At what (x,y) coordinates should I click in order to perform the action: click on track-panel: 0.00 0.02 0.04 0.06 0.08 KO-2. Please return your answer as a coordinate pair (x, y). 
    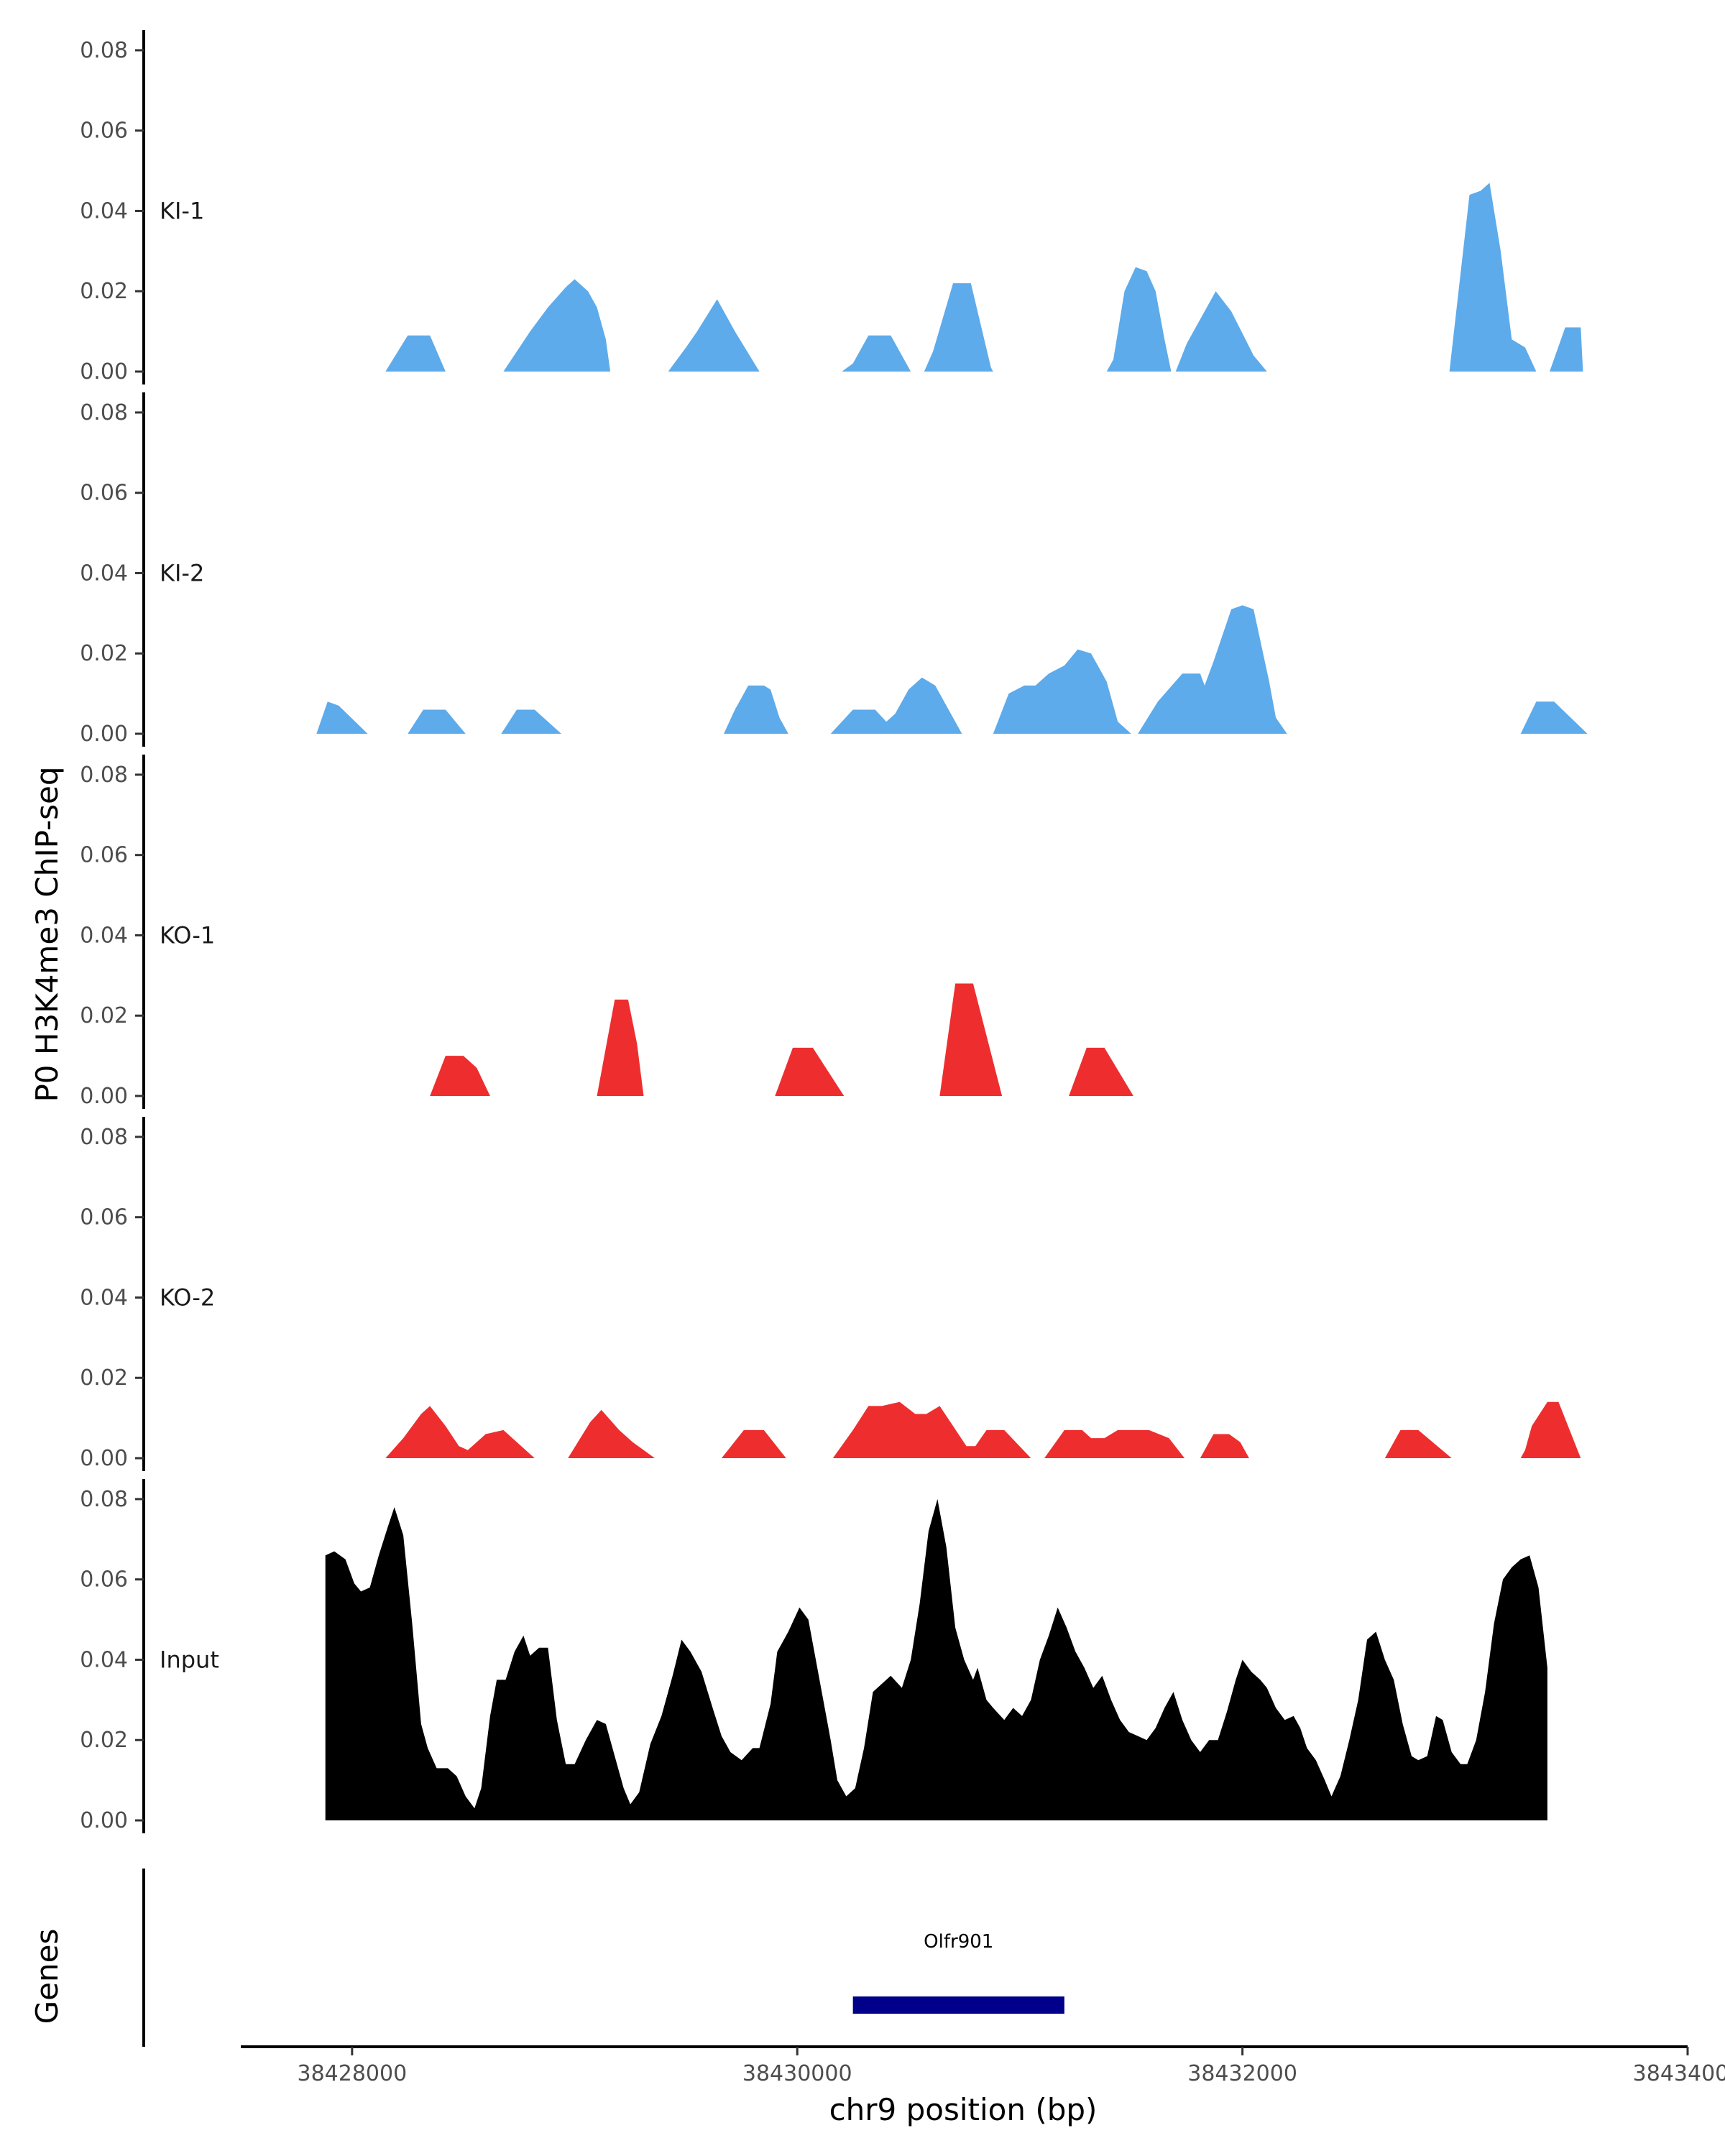
    Looking at the image, I should click on (830, 1294).